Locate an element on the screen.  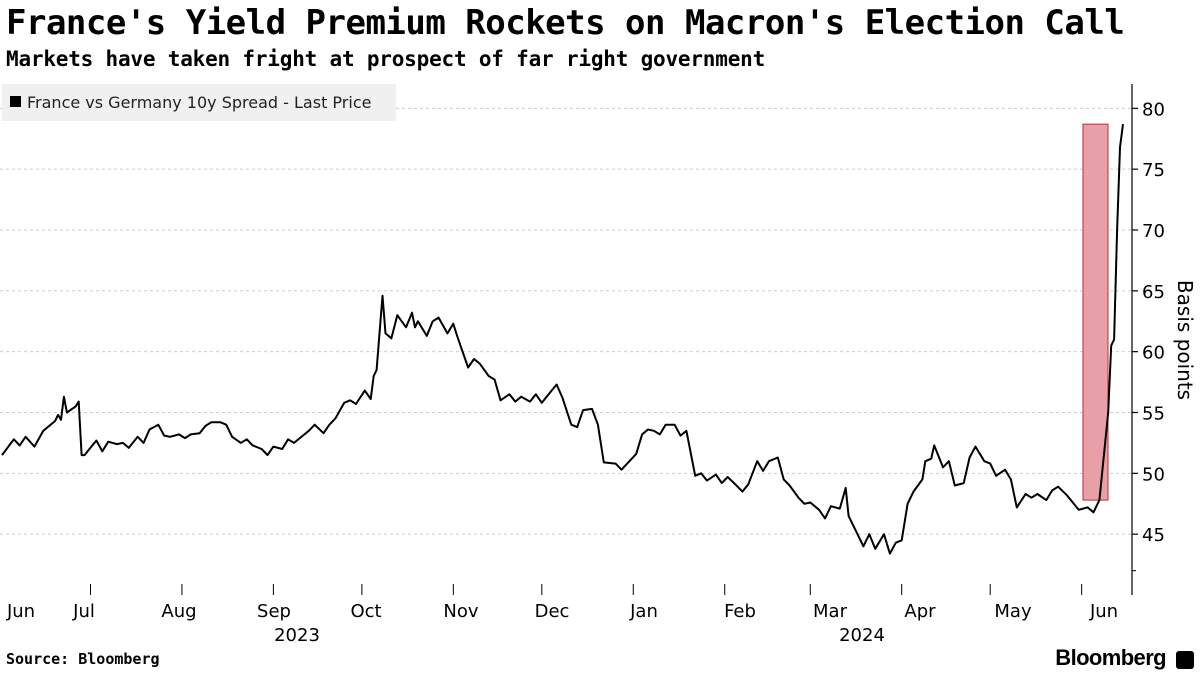
x-tick-label: Dec is located at coordinates (552, 611).